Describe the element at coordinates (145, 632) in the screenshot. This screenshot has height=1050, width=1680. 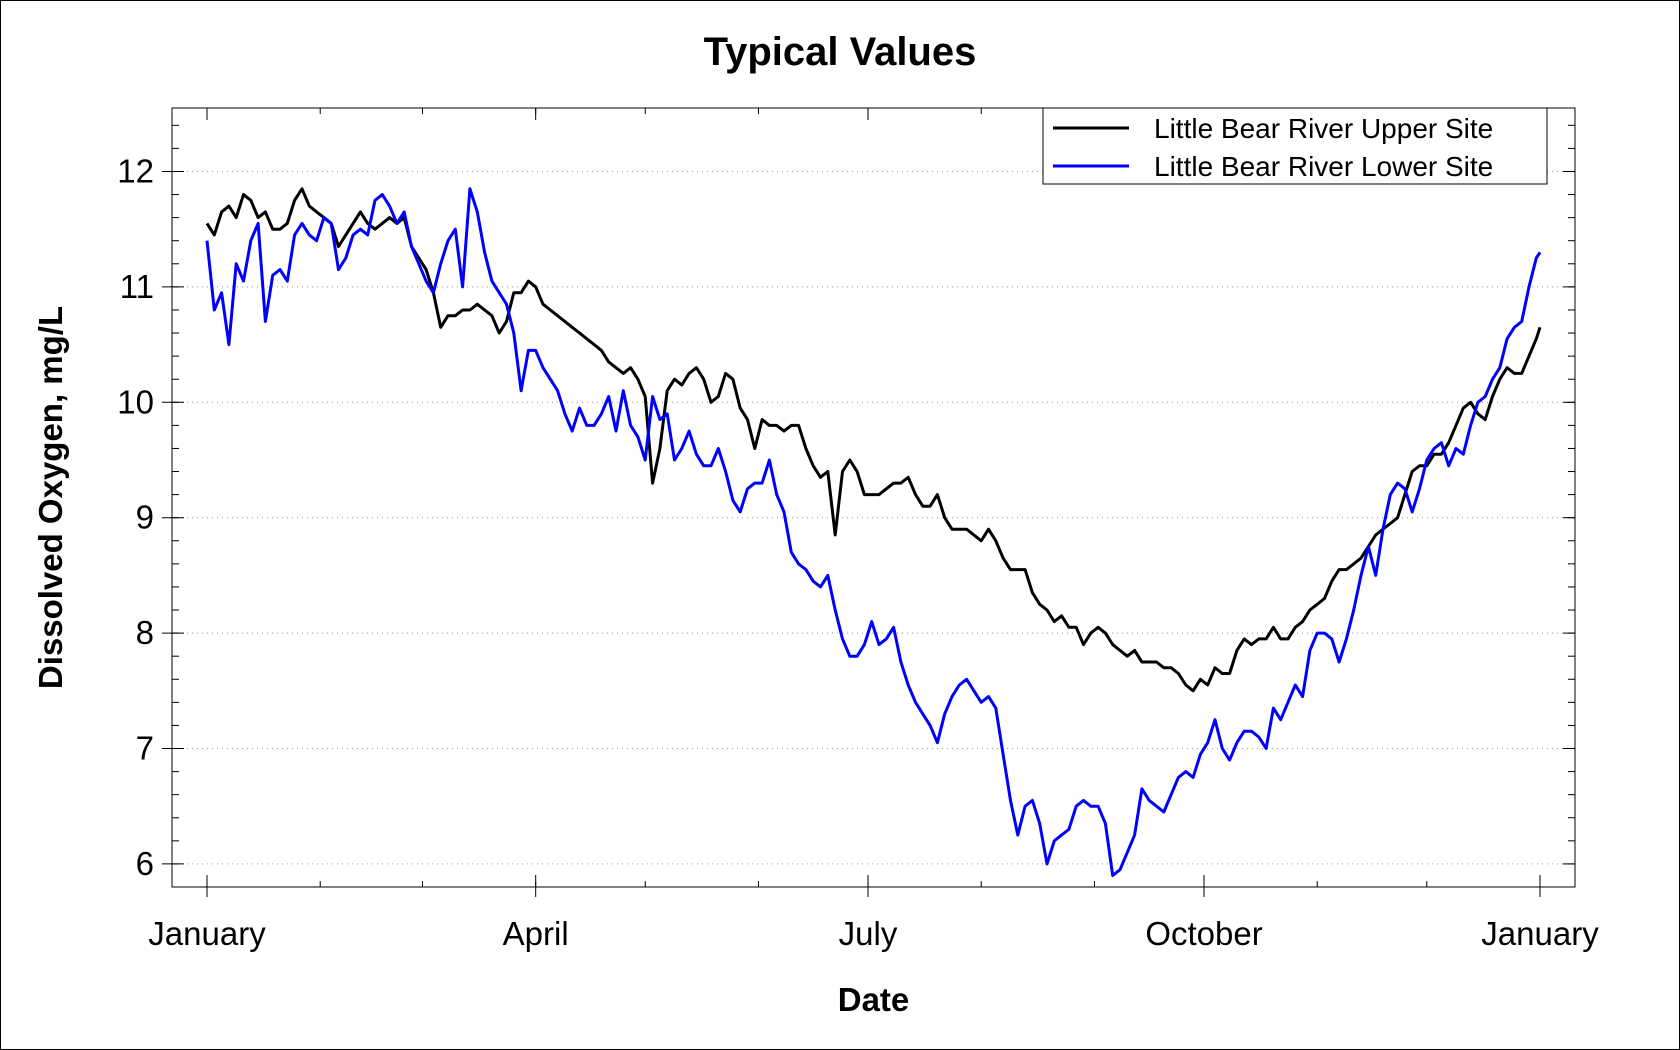
I see `y-tick-label: 8` at that location.